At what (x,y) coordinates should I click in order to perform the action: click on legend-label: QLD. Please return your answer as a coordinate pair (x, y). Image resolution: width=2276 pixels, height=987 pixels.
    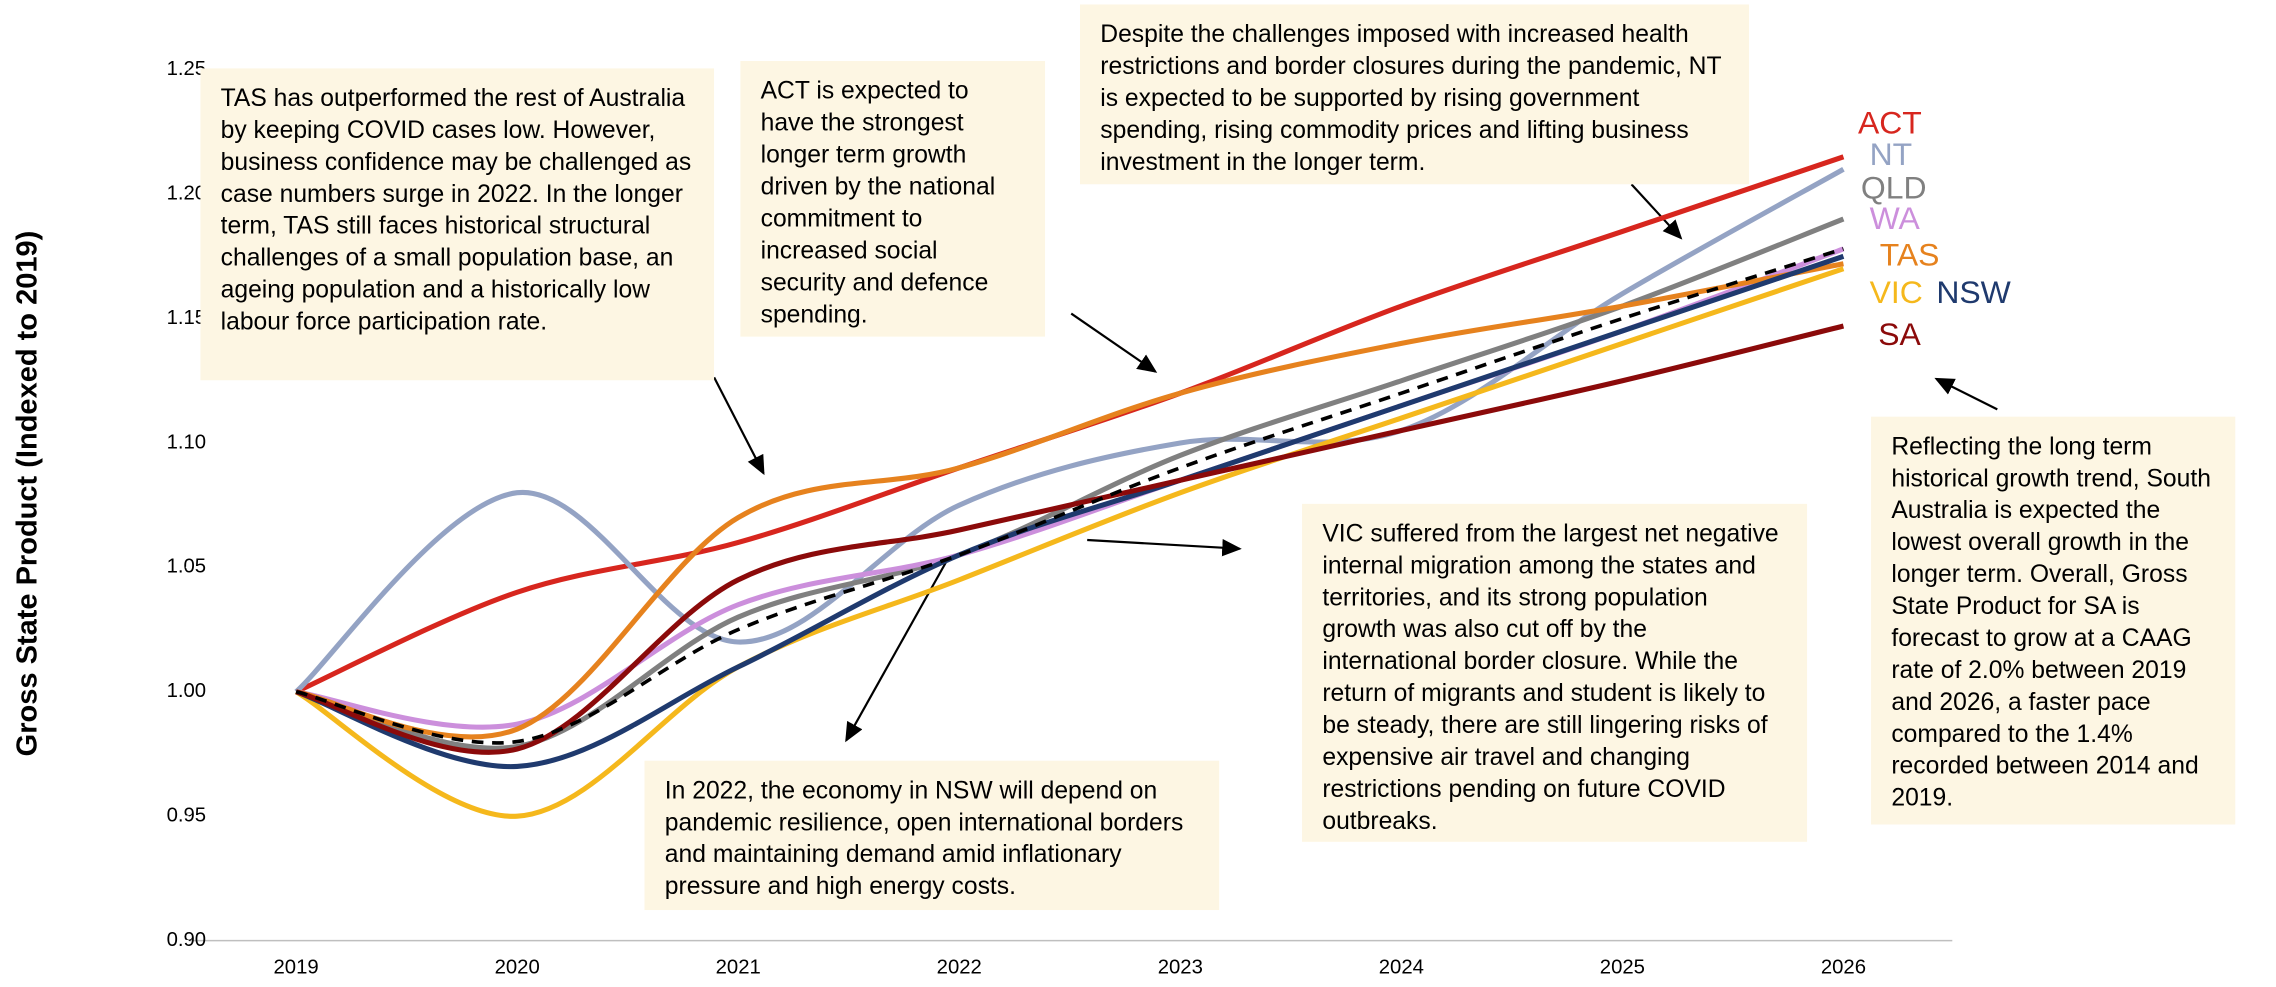
    Looking at the image, I should click on (1894, 188).